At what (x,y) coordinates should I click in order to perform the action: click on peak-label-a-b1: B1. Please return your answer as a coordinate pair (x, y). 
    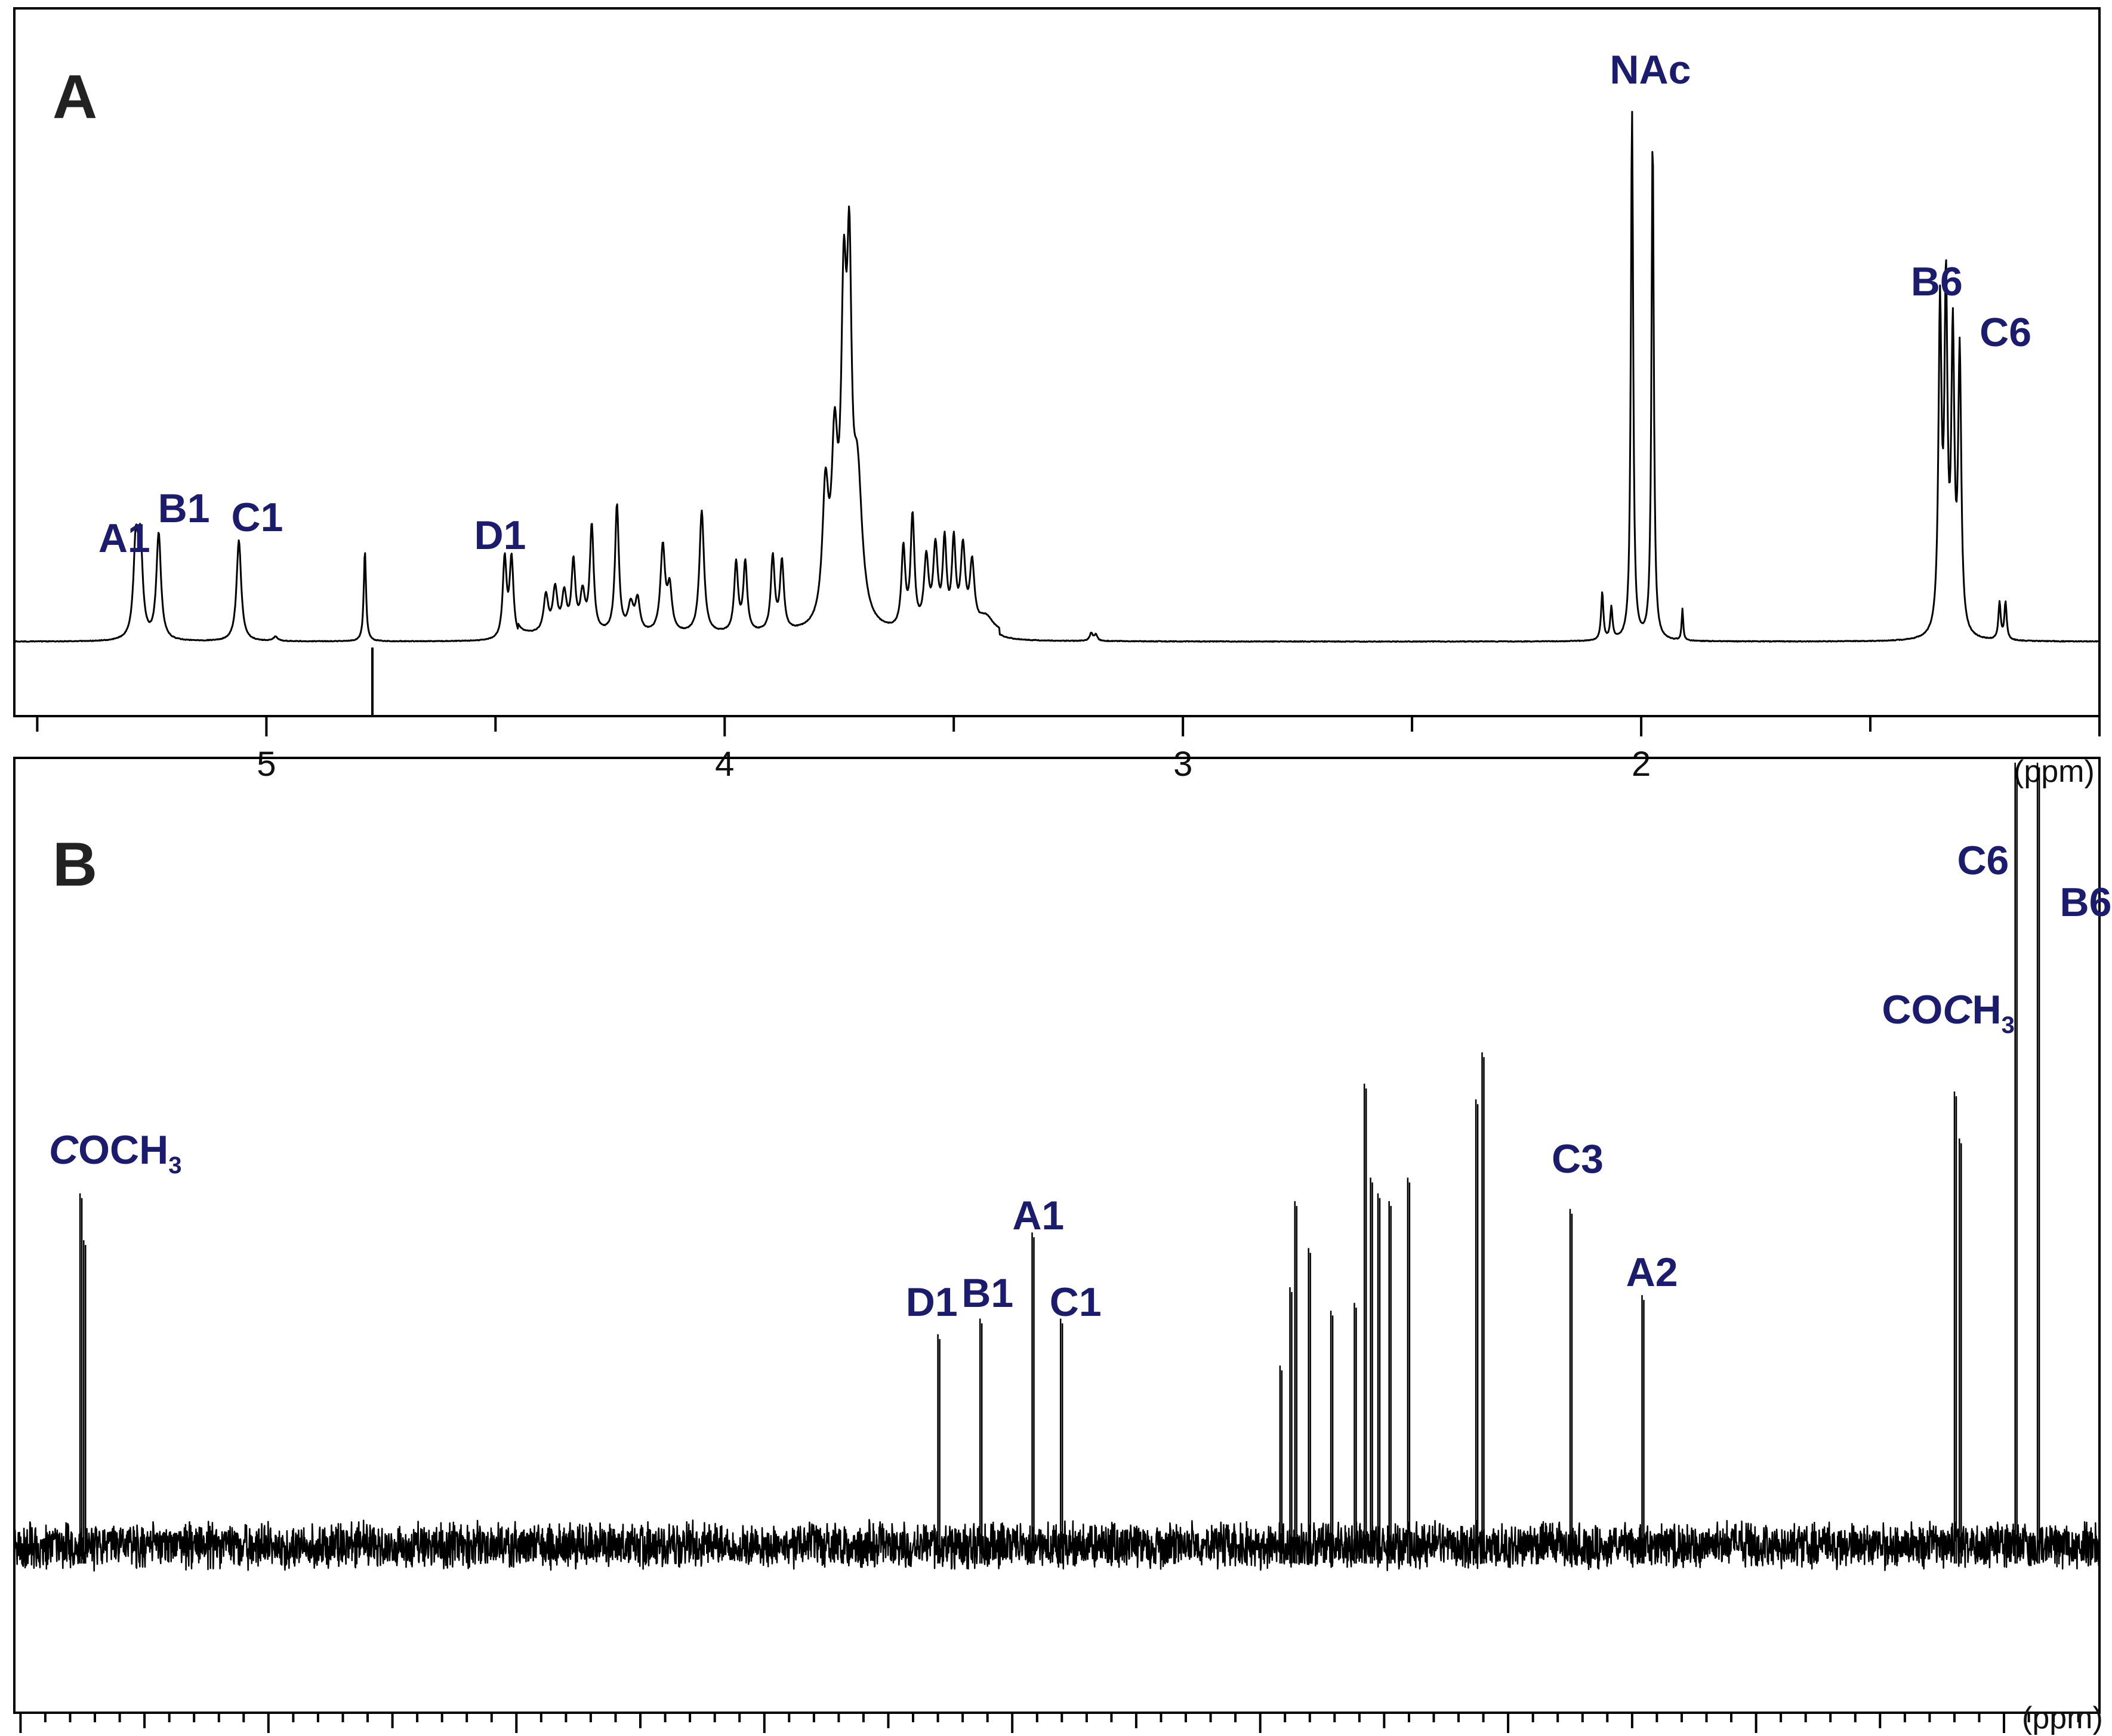
    Looking at the image, I should click on (184, 509).